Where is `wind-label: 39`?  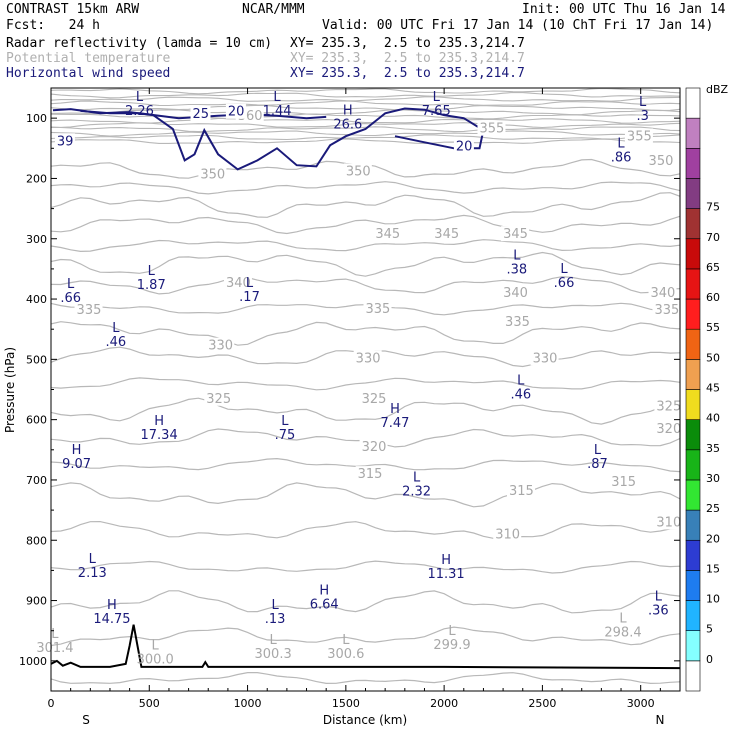
wind-label: 39 is located at coordinates (65, 141).